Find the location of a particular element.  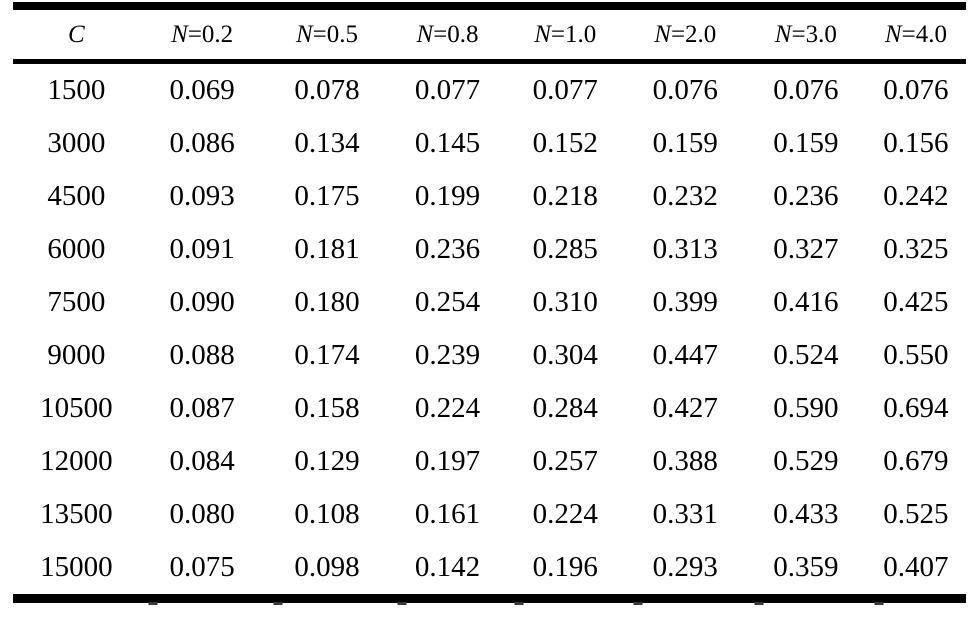

data-cell: 0.174 is located at coordinates (327, 355).